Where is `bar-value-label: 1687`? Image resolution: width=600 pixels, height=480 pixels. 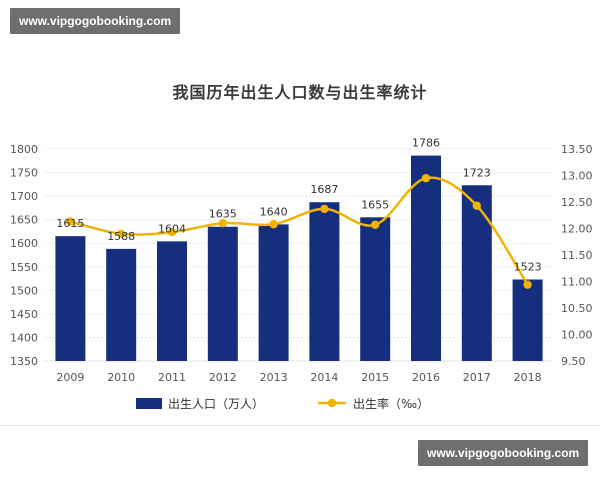
bar-value-label: 1687 is located at coordinates (324, 189).